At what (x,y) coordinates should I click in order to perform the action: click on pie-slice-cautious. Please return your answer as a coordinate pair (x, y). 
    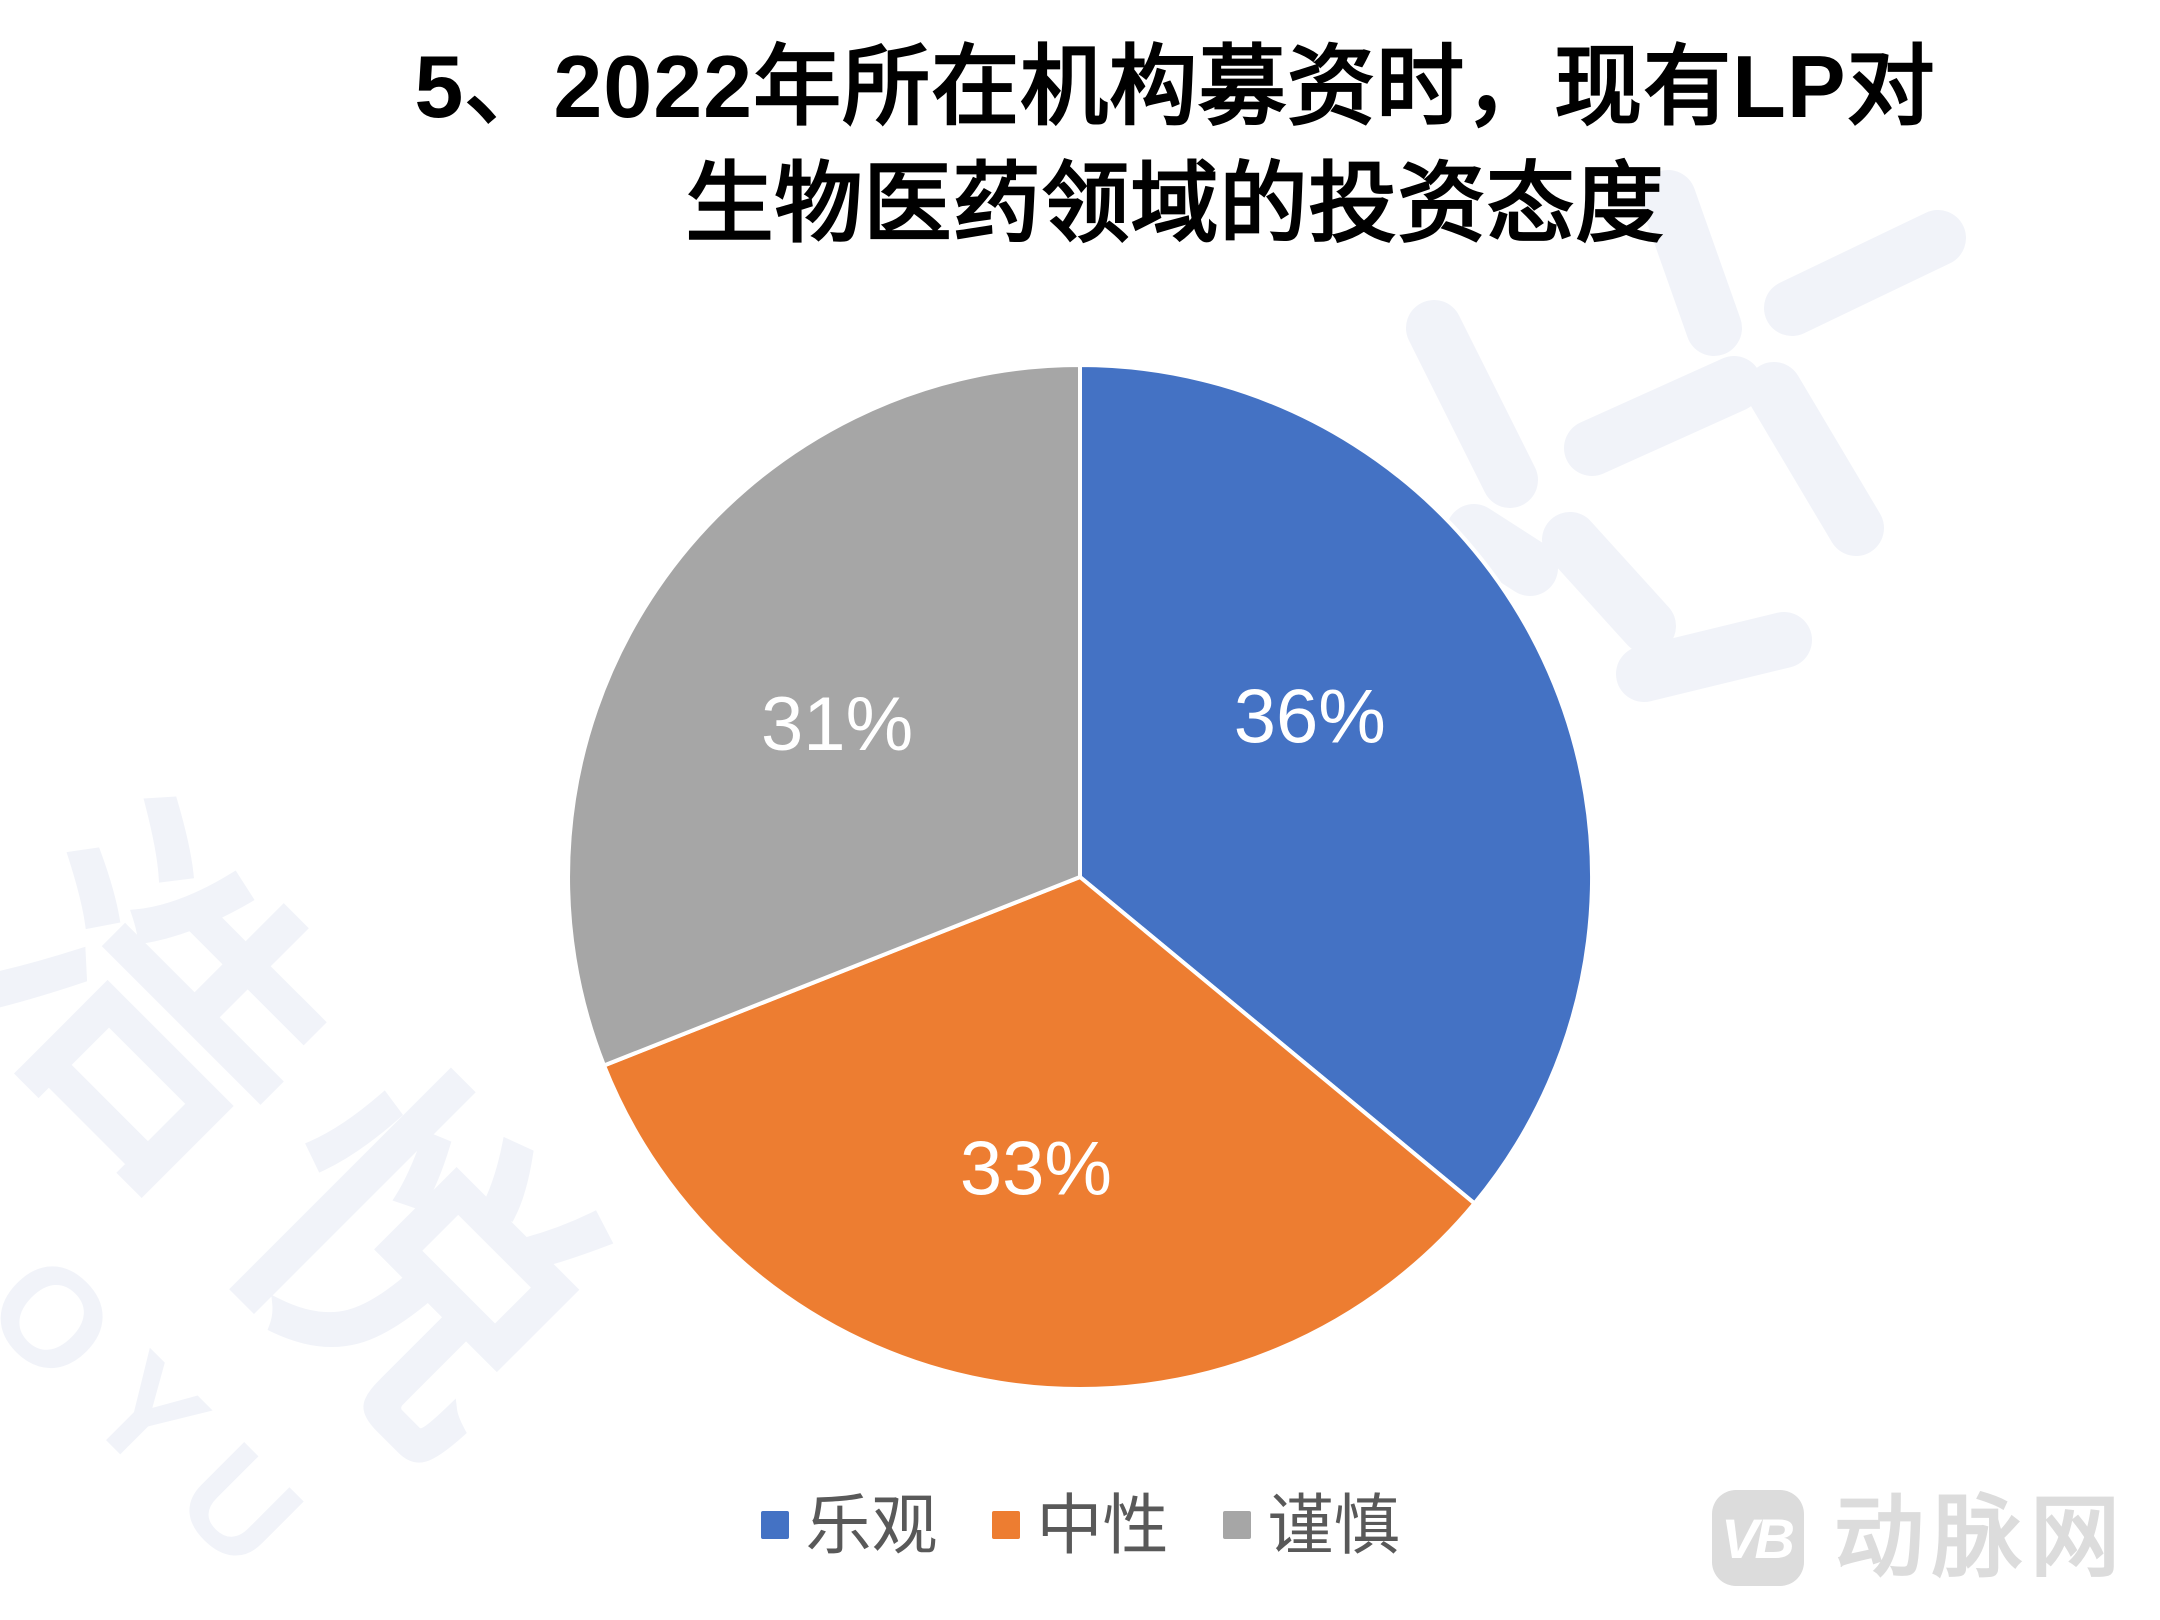
    Looking at the image, I should click on (824, 715).